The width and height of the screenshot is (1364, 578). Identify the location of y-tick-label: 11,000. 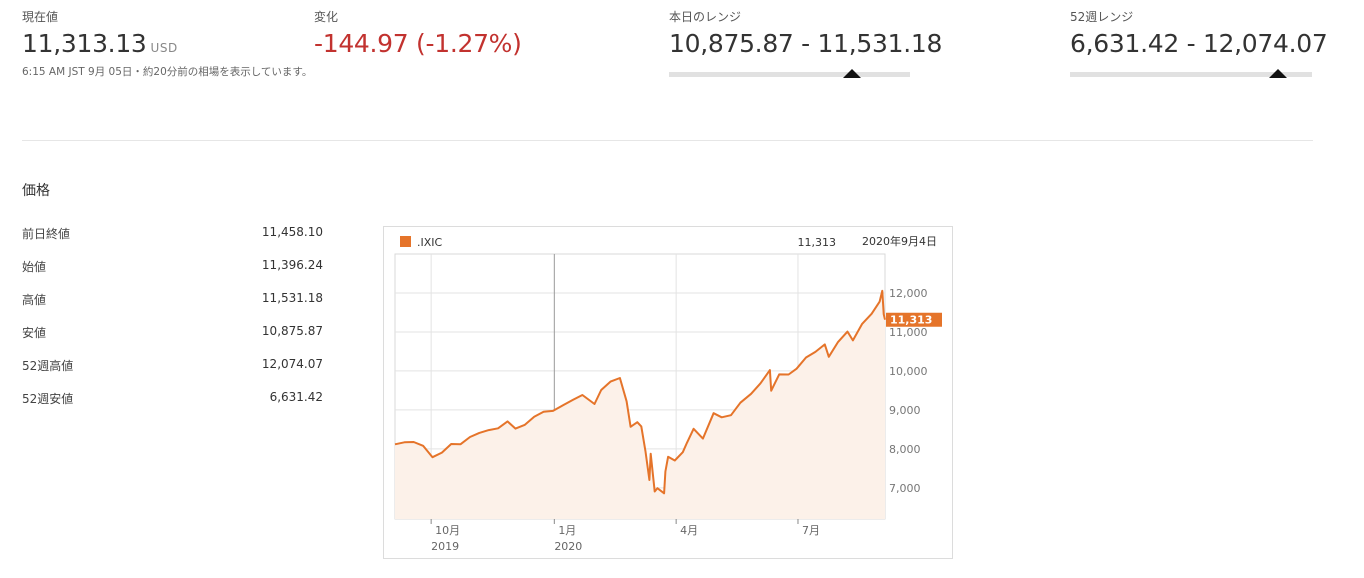
(908, 332).